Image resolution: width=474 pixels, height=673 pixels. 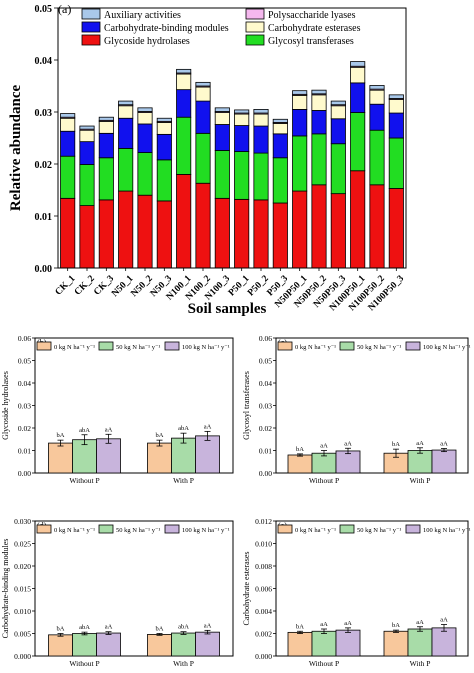 What do you see at coordinates (24, 383) in the screenshot?
I see `y-tick-label: 0.04` at bounding box center [24, 383].